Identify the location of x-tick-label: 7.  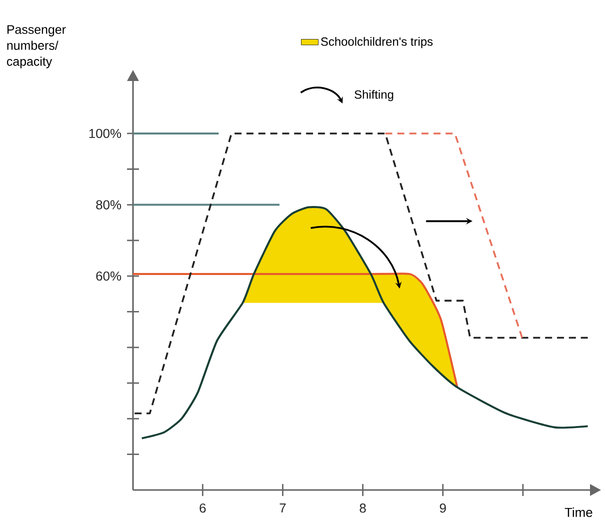
(283, 507).